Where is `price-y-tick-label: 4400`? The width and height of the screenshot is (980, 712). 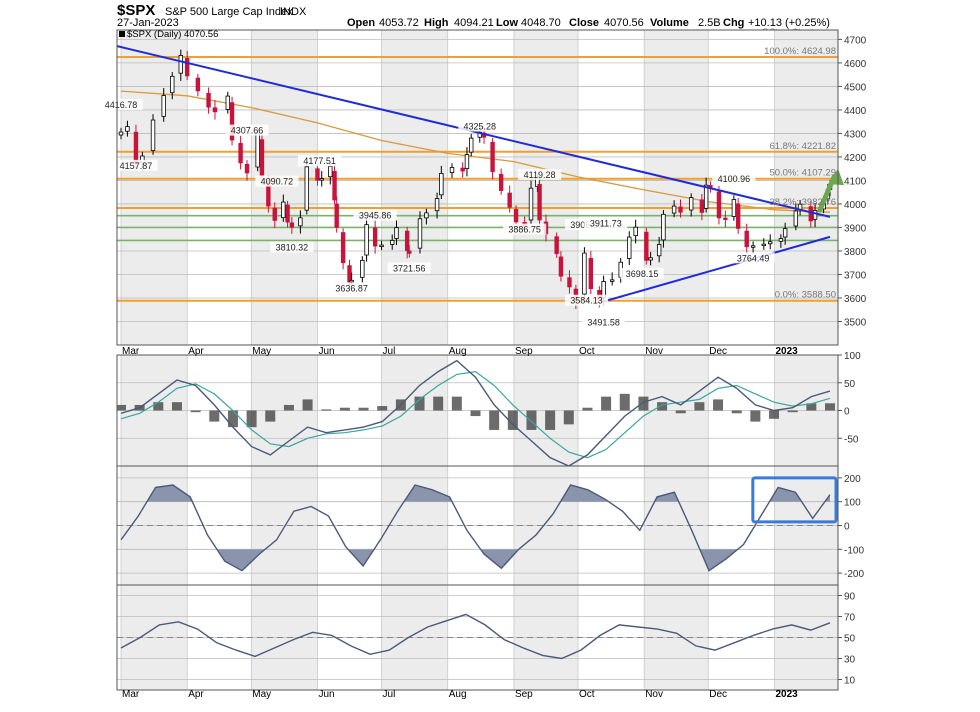
price-y-tick-label: 4400 is located at coordinates (855, 111).